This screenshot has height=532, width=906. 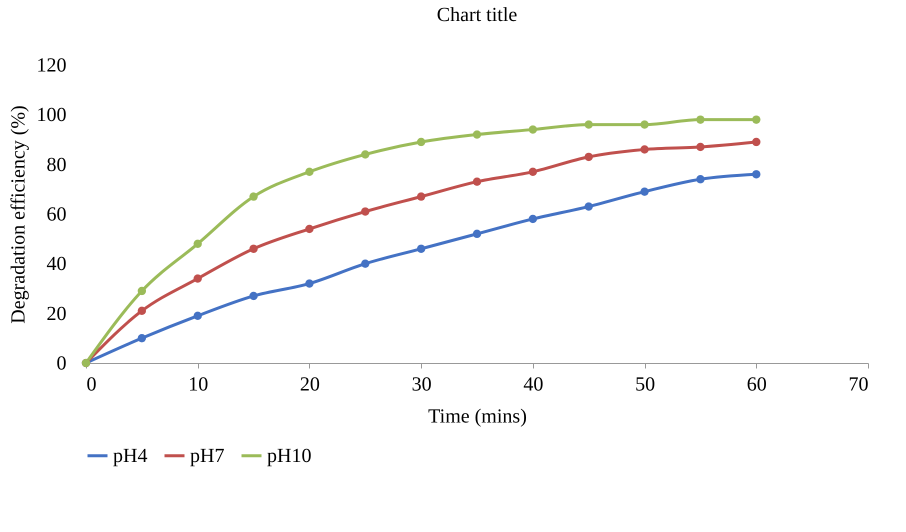 I want to click on x-tick-label: 20, so click(x=310, y=385).